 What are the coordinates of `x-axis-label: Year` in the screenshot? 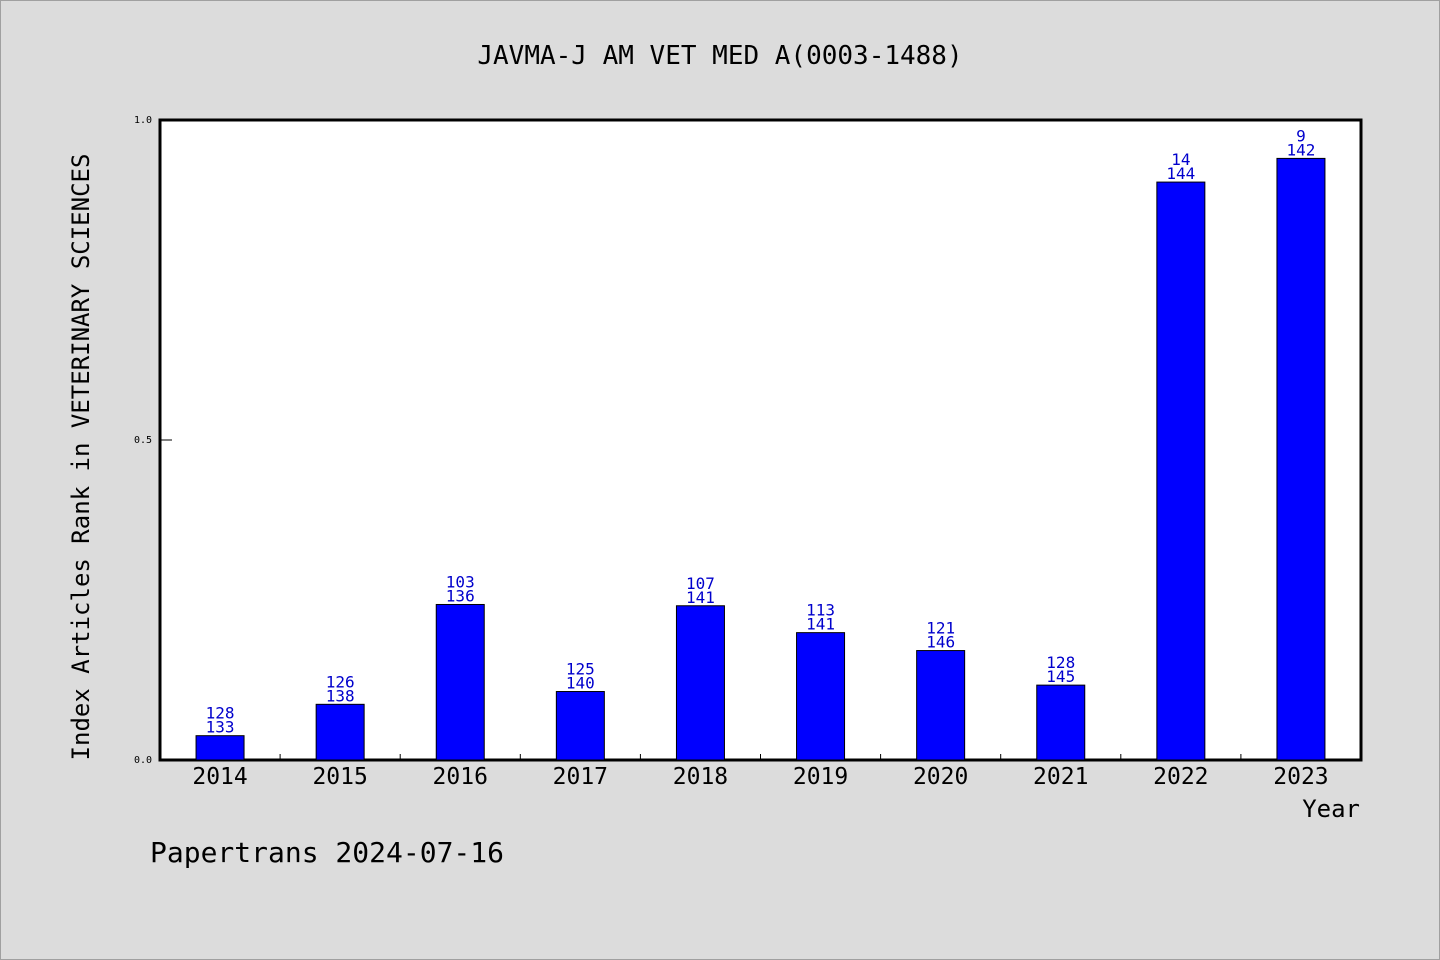 It's located at (1331, 809).